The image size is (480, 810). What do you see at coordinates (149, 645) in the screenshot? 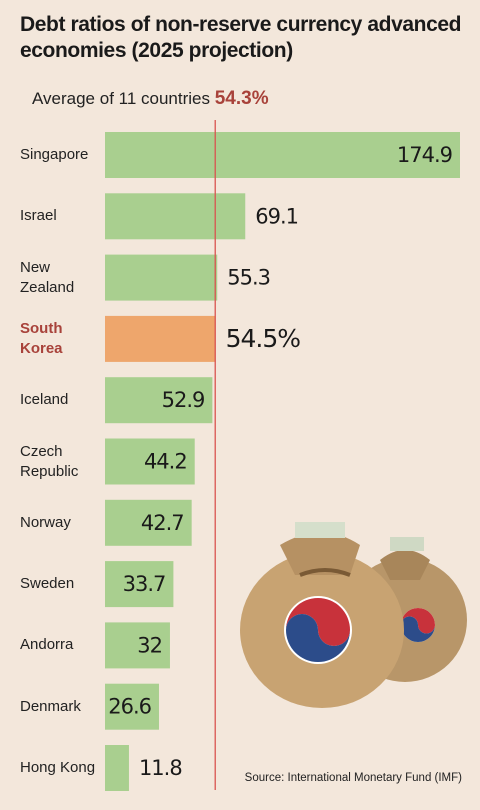
I see `value-label: 32` at bounding box center [149, 645].